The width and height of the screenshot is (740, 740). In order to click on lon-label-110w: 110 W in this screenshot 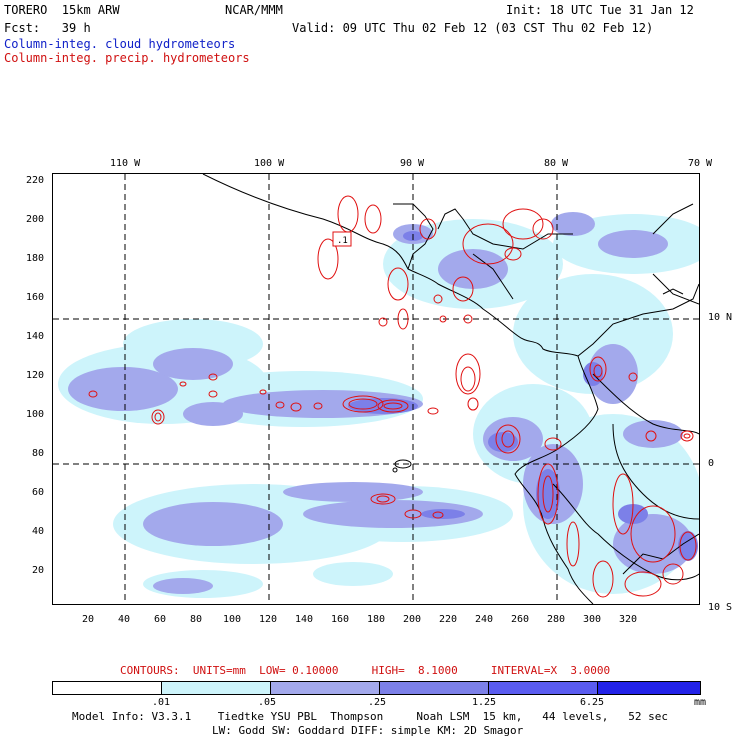, I will do `click(125, 163)`.